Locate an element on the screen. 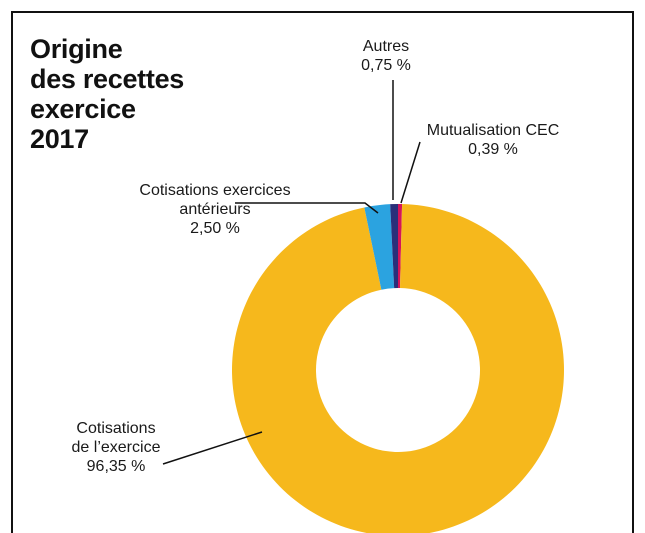 Image resolution: width=645 pixels, height=533 pixels. donut-slice-cotisations-anterieurs is located at coordinates (379, 247).